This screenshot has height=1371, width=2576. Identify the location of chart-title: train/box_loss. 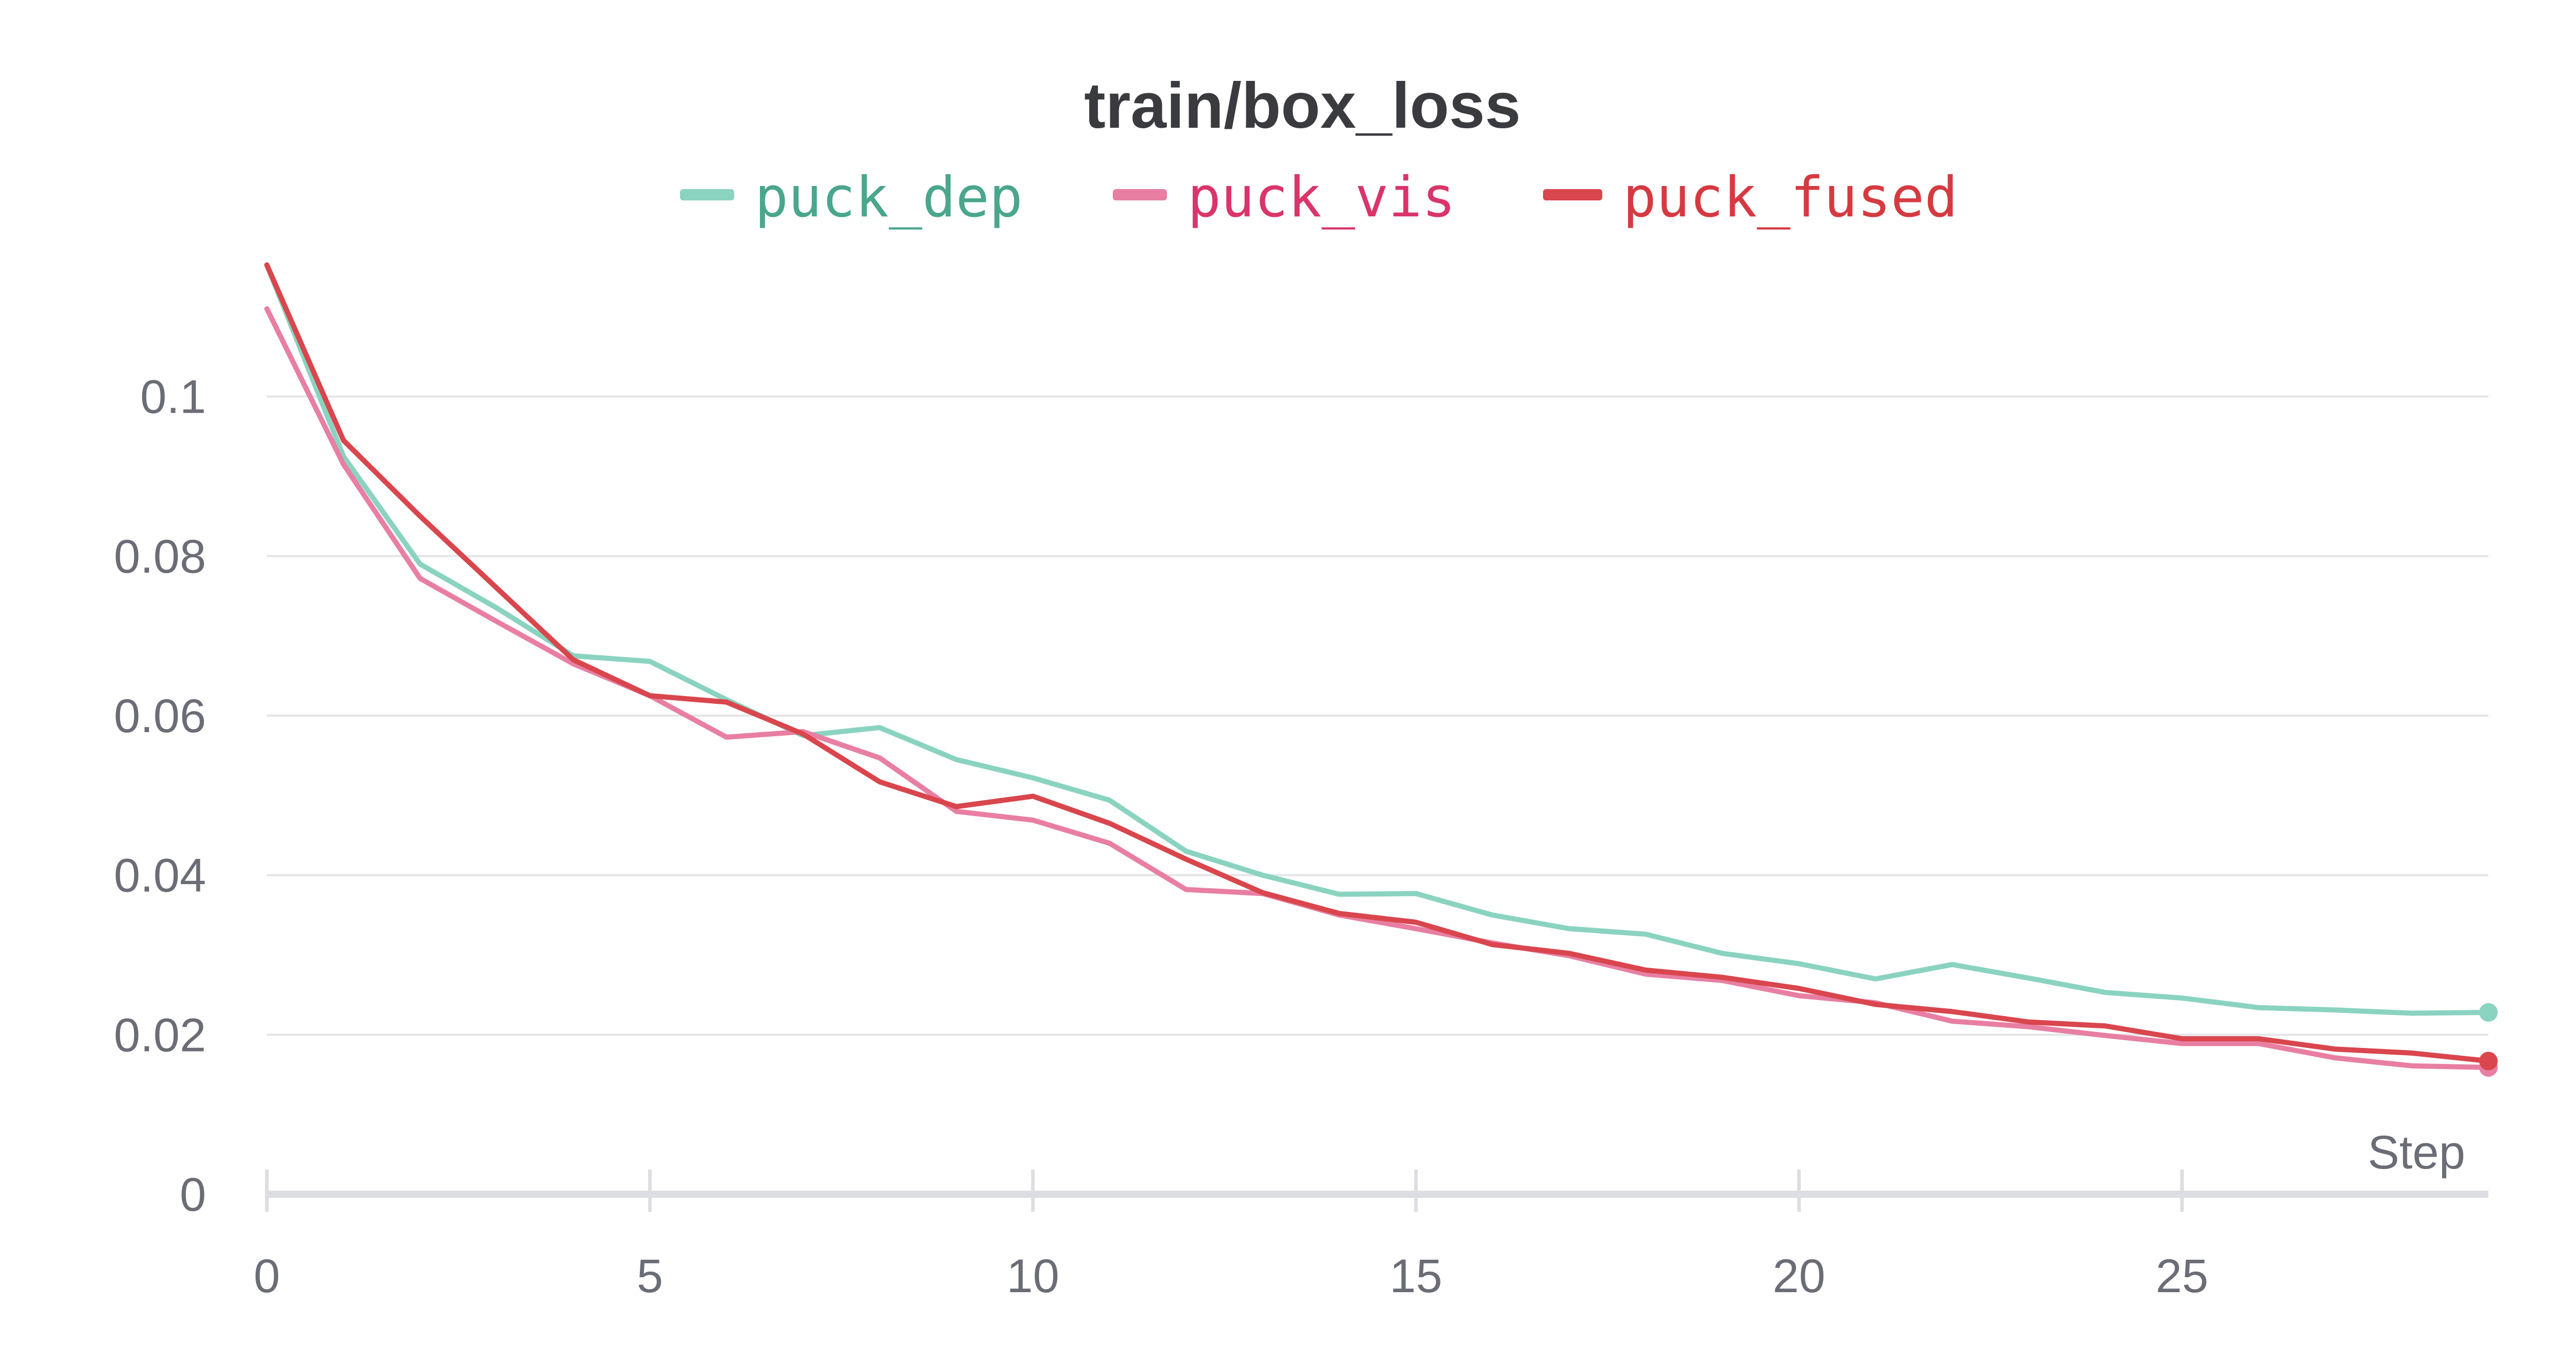
(1302, 106).